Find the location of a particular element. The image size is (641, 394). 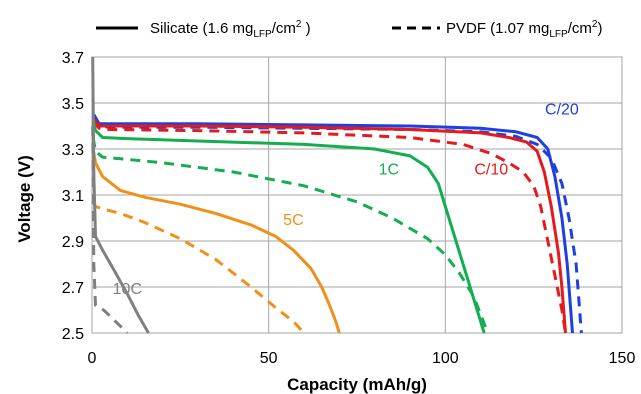

rate-label-1c: 1C is located at coordinates (389, 169).